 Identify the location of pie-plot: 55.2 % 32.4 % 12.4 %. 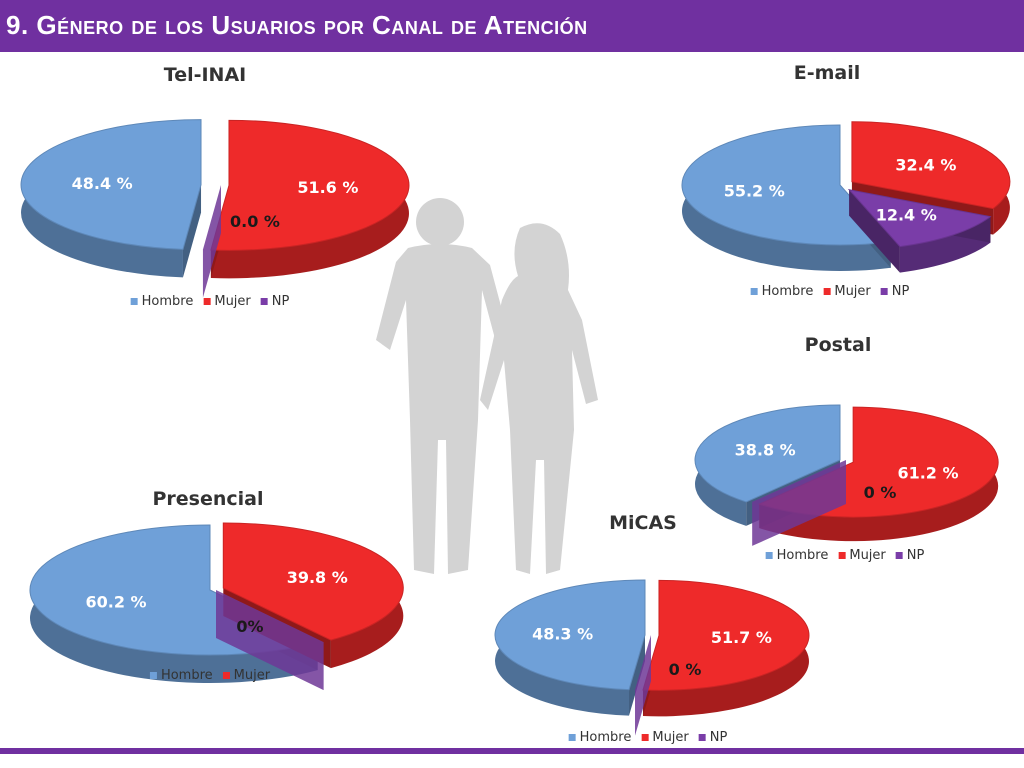
(846, 197).